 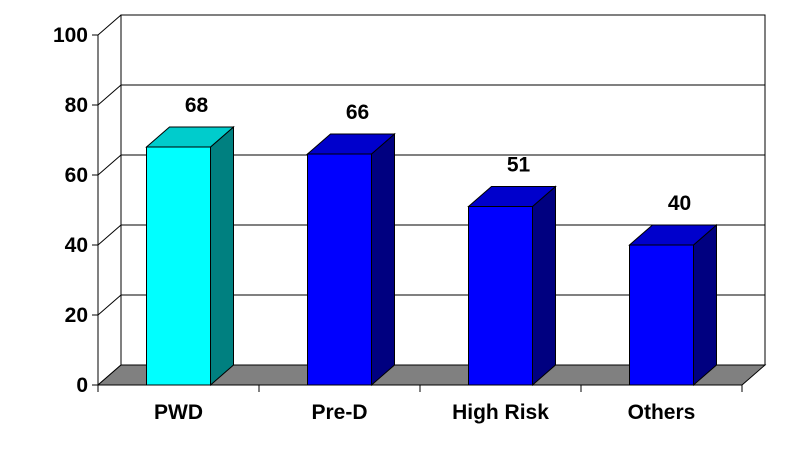 What do you see at coordinates (76, 245) in the screenshot?
I see `y-tick-label-40: 40` at bounding box center [76, 245].